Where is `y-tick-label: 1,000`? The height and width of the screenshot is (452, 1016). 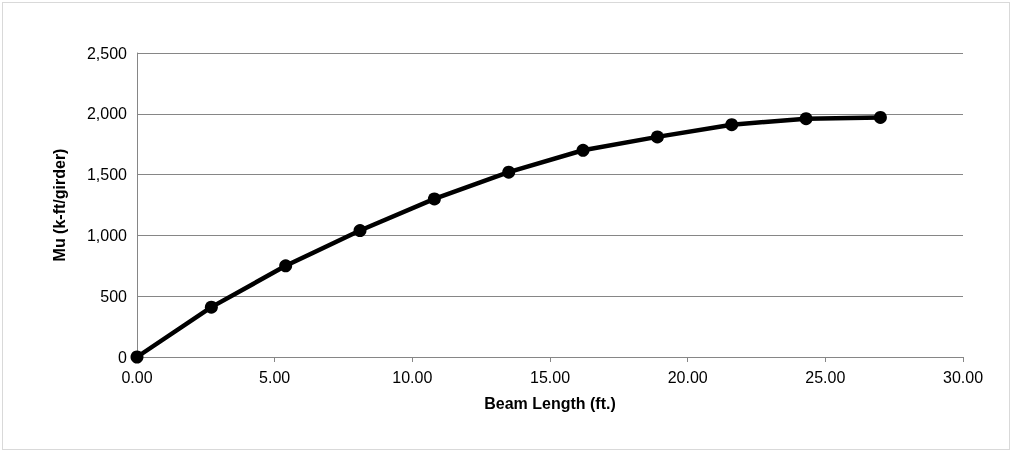
y-tick-label: 1,000 is located at coordinates (107, 235).